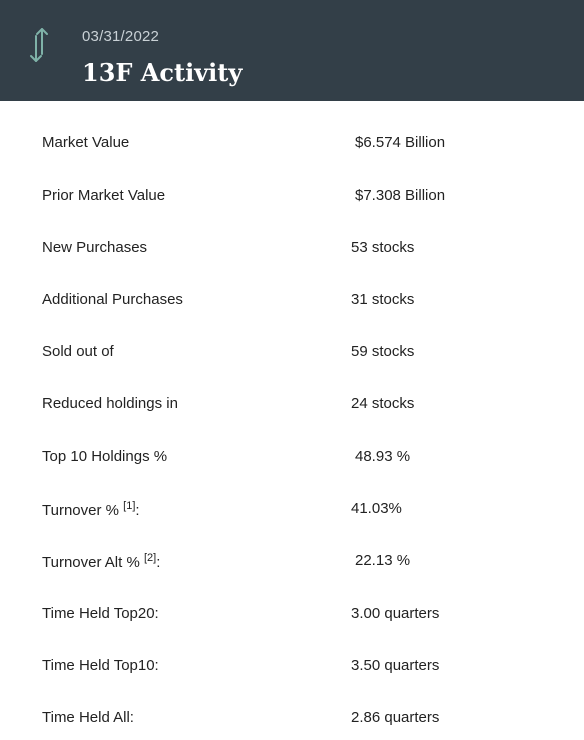 The height and width of the screenshot is (740, 584). I want to click on row-value: 59 stocks, so click(383, 351).